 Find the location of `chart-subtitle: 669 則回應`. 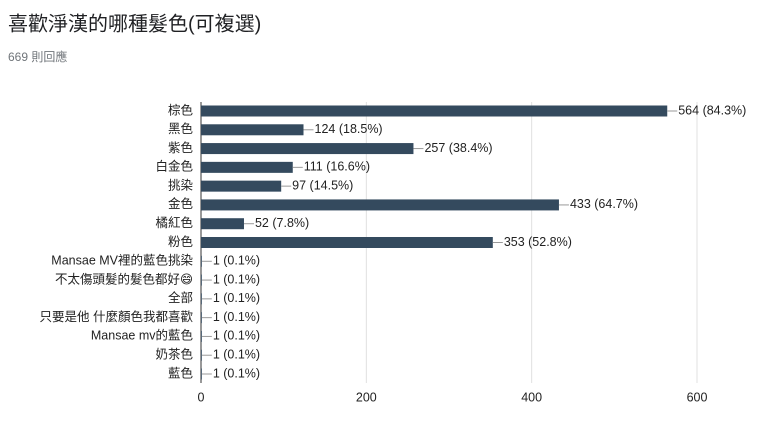

chart-subtitle: 669 則回應 is located at coordinates (37, 56).